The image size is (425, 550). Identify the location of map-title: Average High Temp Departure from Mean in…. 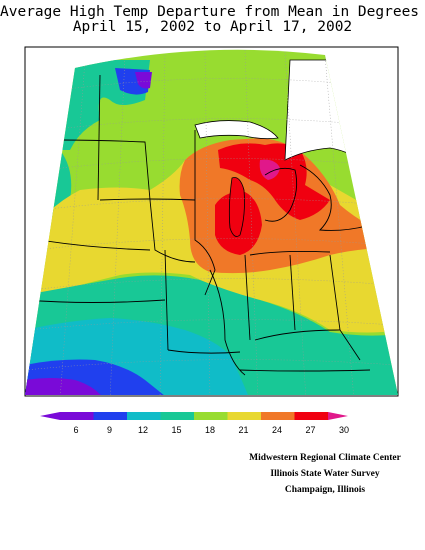
(212, 12).